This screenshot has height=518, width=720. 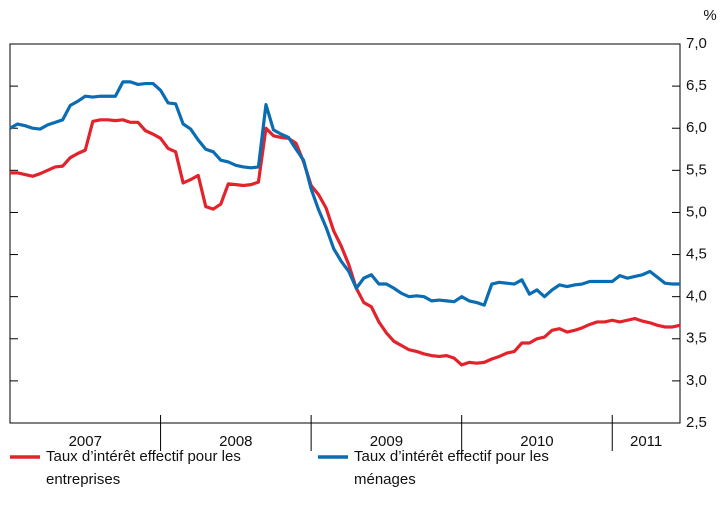 I want to click on unit-label: %, so click(x=709, y=15).